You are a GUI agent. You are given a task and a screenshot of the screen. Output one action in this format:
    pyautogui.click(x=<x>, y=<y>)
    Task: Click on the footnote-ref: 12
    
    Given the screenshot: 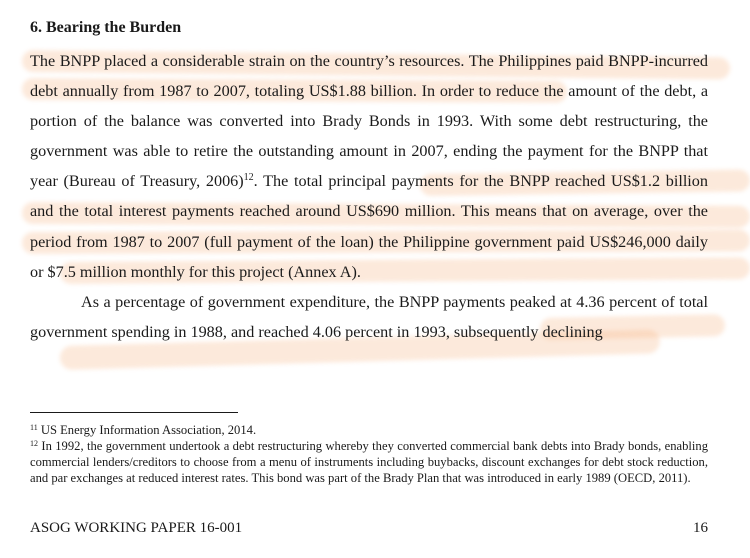 What is the action you would take?
    pyautogui.click(x=249, y=177)
    